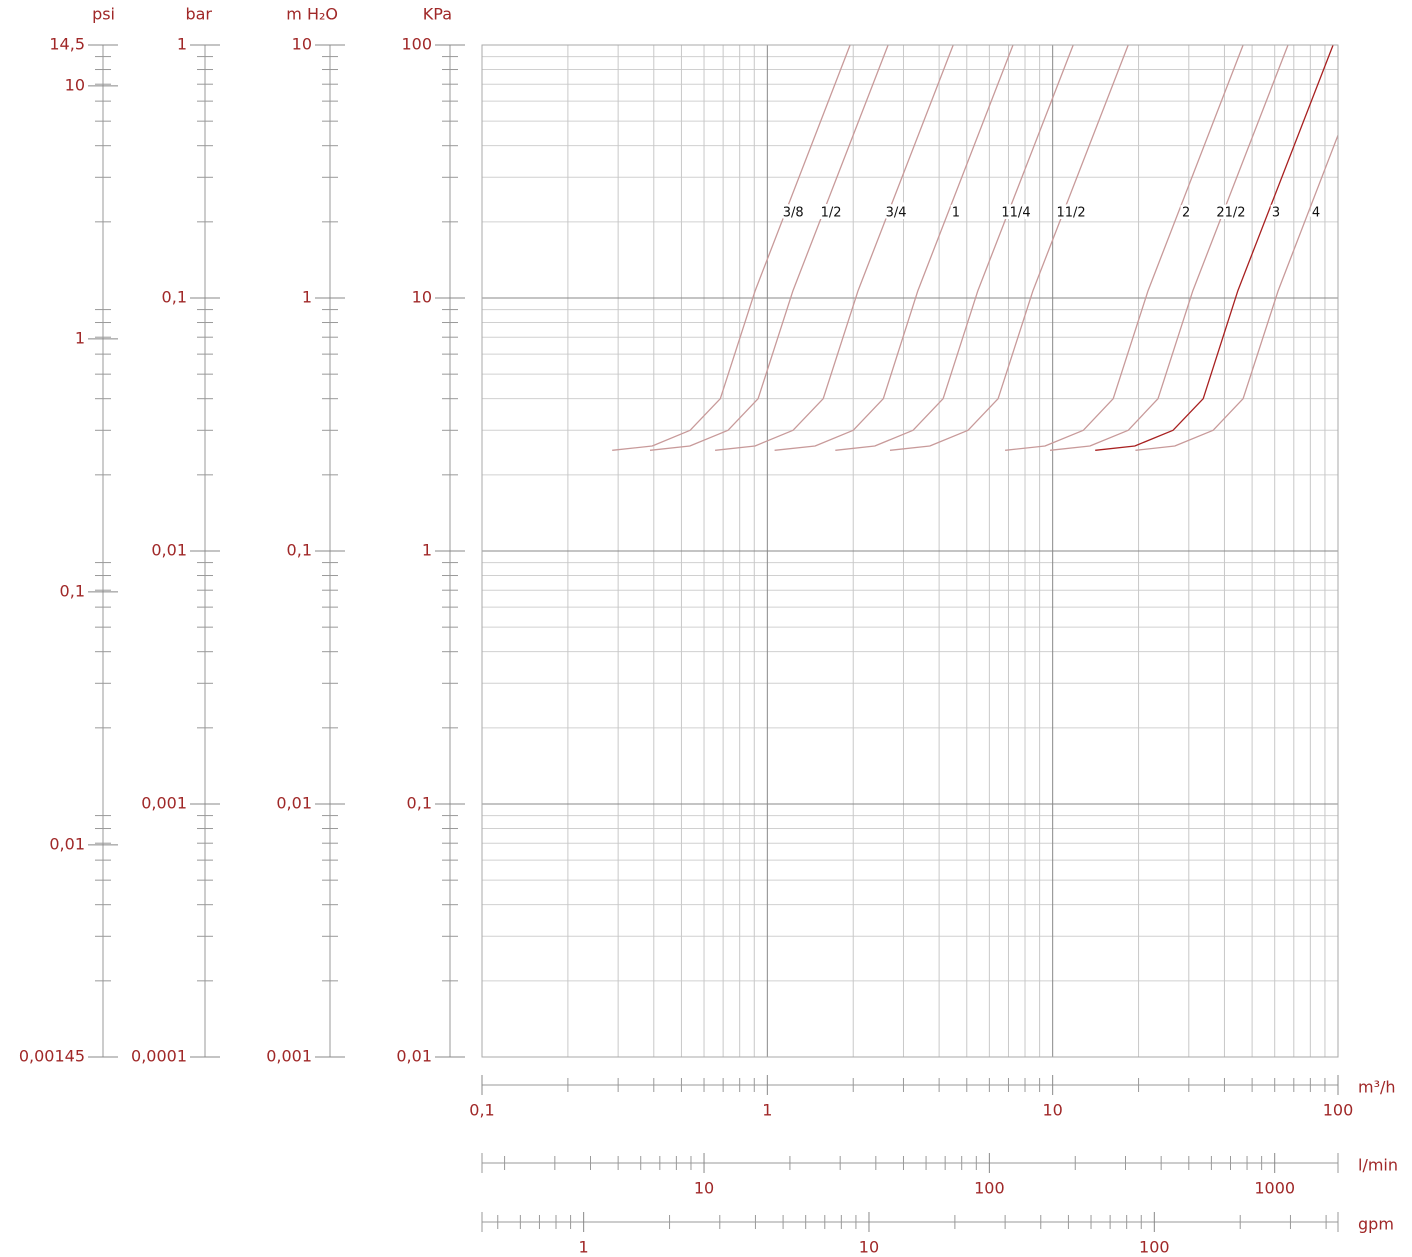 The image size is (1412, 1257). I want to click on curve-label: 3/4, so click(896, 213).